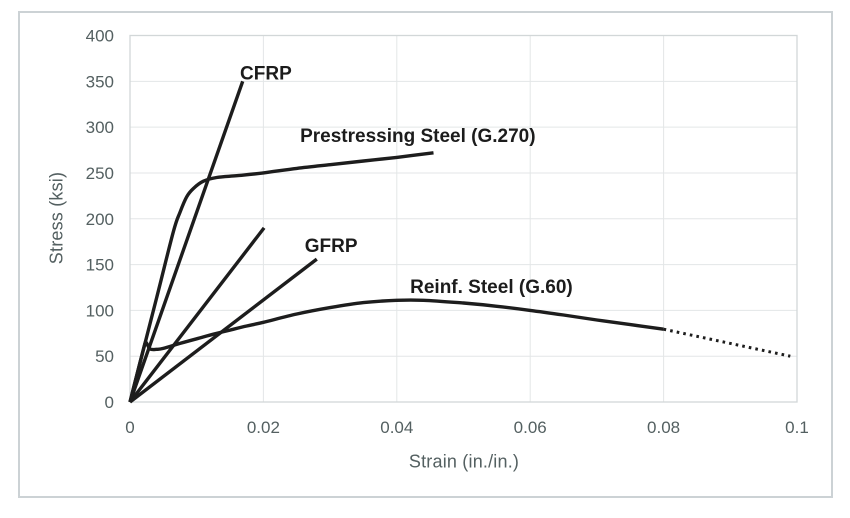 This screenshot has width=850, height=518. I want to click on series-line-cfrp, so click(186, 241).